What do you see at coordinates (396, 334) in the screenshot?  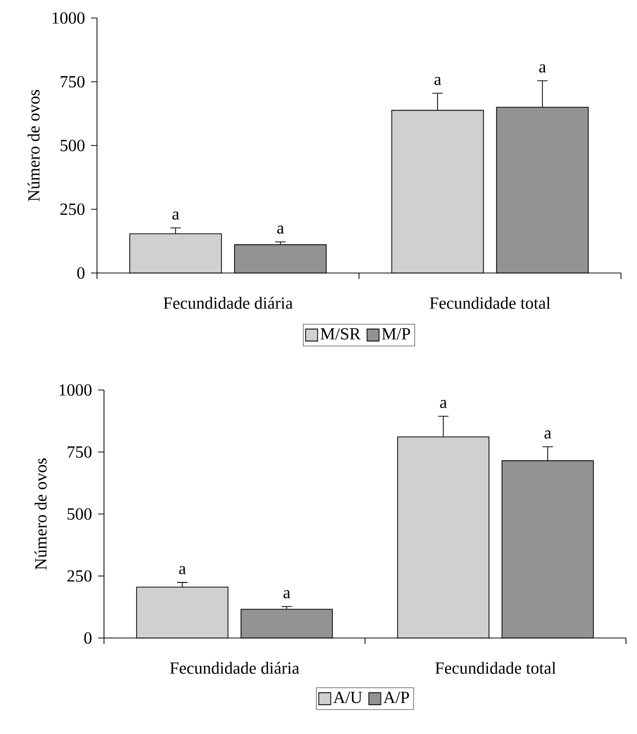 I see `legend-label: M/P` at bounding box center [396, 334].